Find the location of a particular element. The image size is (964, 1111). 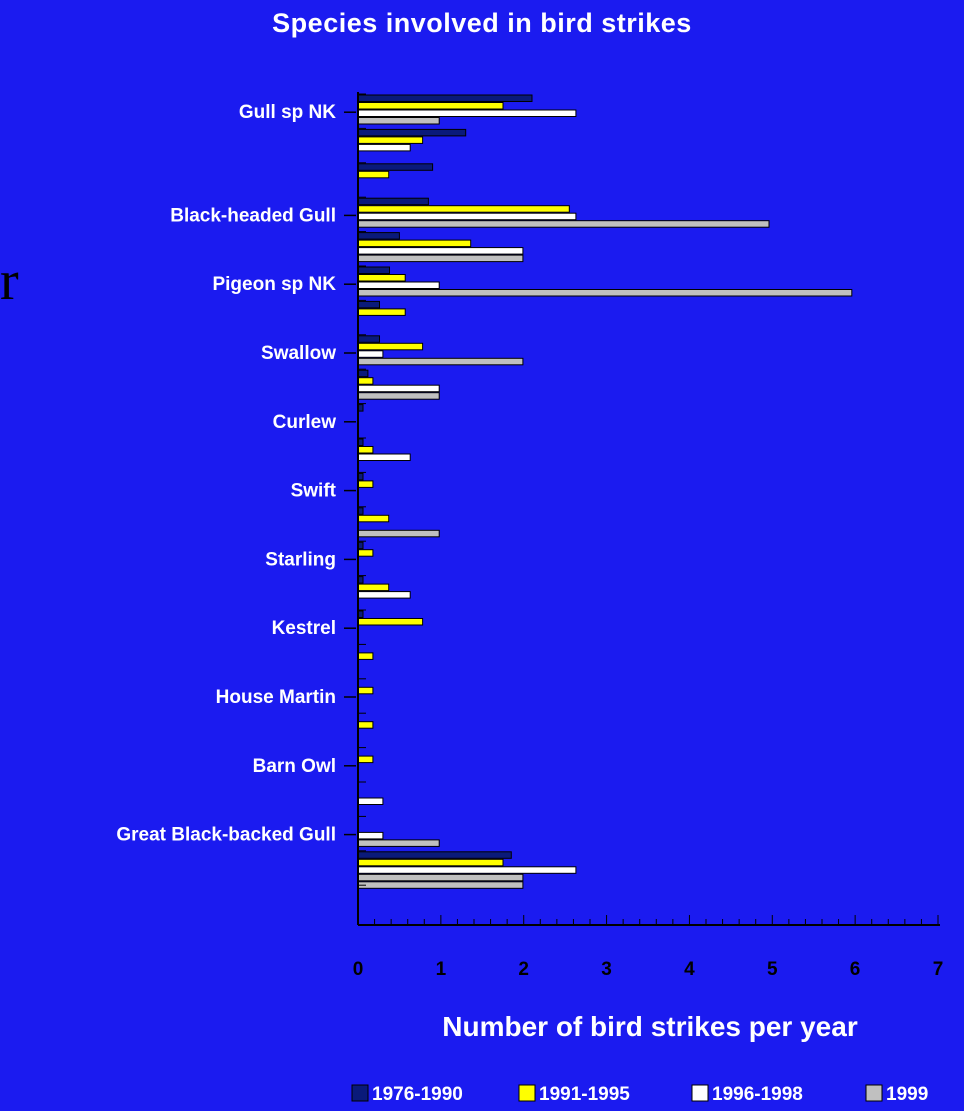

category-label: Curlew is located at coordinates (305, 422).